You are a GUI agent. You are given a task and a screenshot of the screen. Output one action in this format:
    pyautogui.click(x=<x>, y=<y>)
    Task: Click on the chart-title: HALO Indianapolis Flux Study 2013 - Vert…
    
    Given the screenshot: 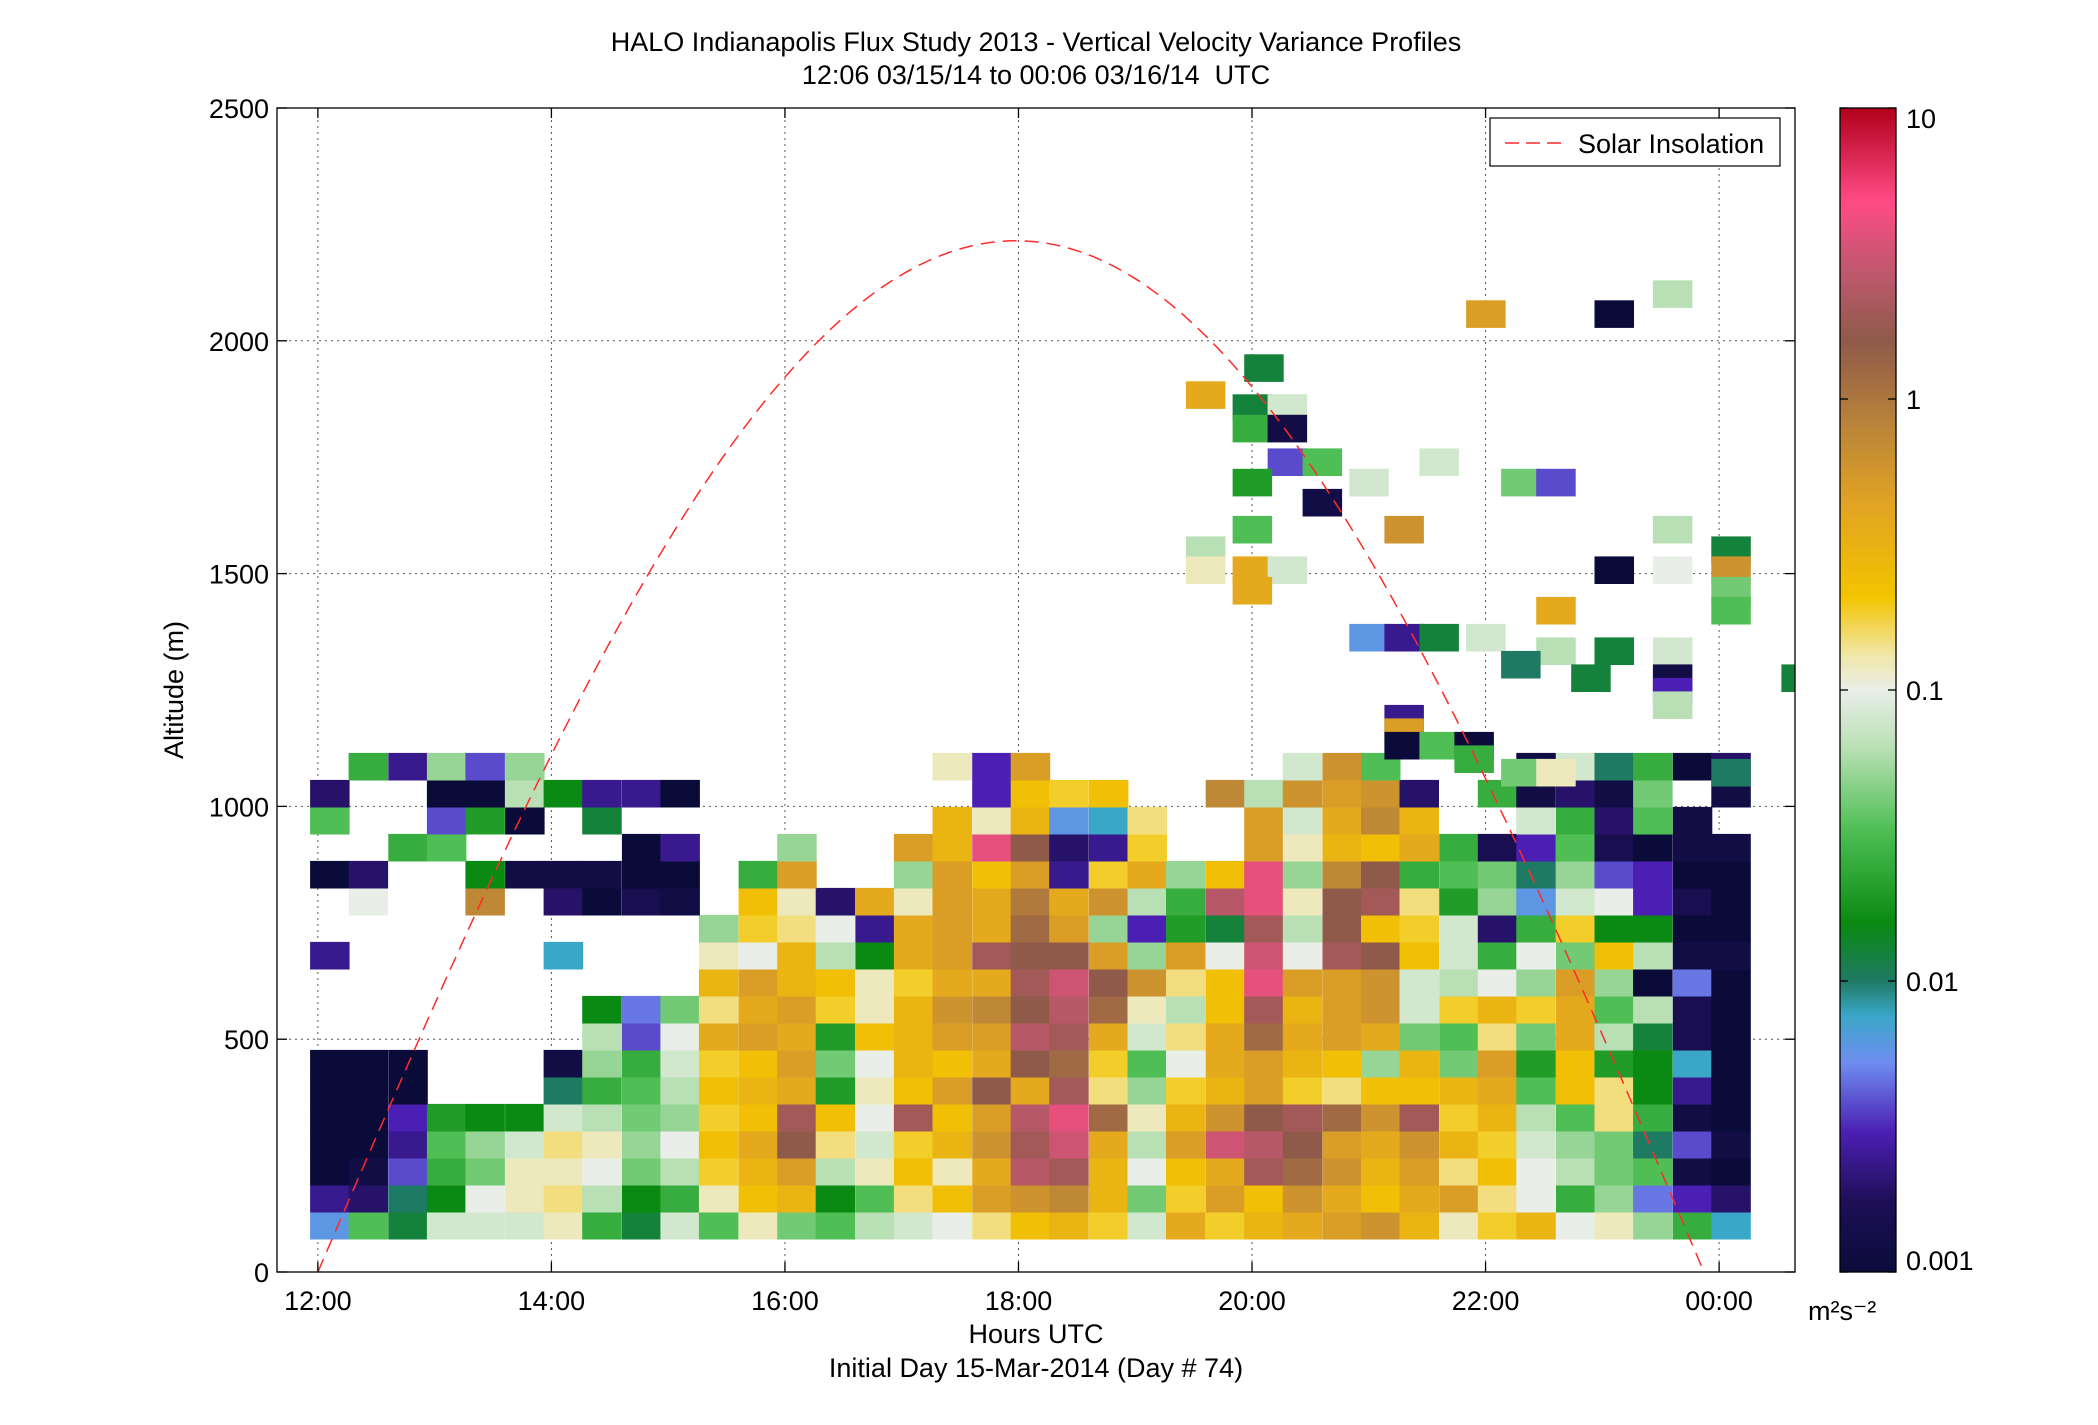 What is the action you would take?
    pyautogui.click(x=1036, y=42)
    